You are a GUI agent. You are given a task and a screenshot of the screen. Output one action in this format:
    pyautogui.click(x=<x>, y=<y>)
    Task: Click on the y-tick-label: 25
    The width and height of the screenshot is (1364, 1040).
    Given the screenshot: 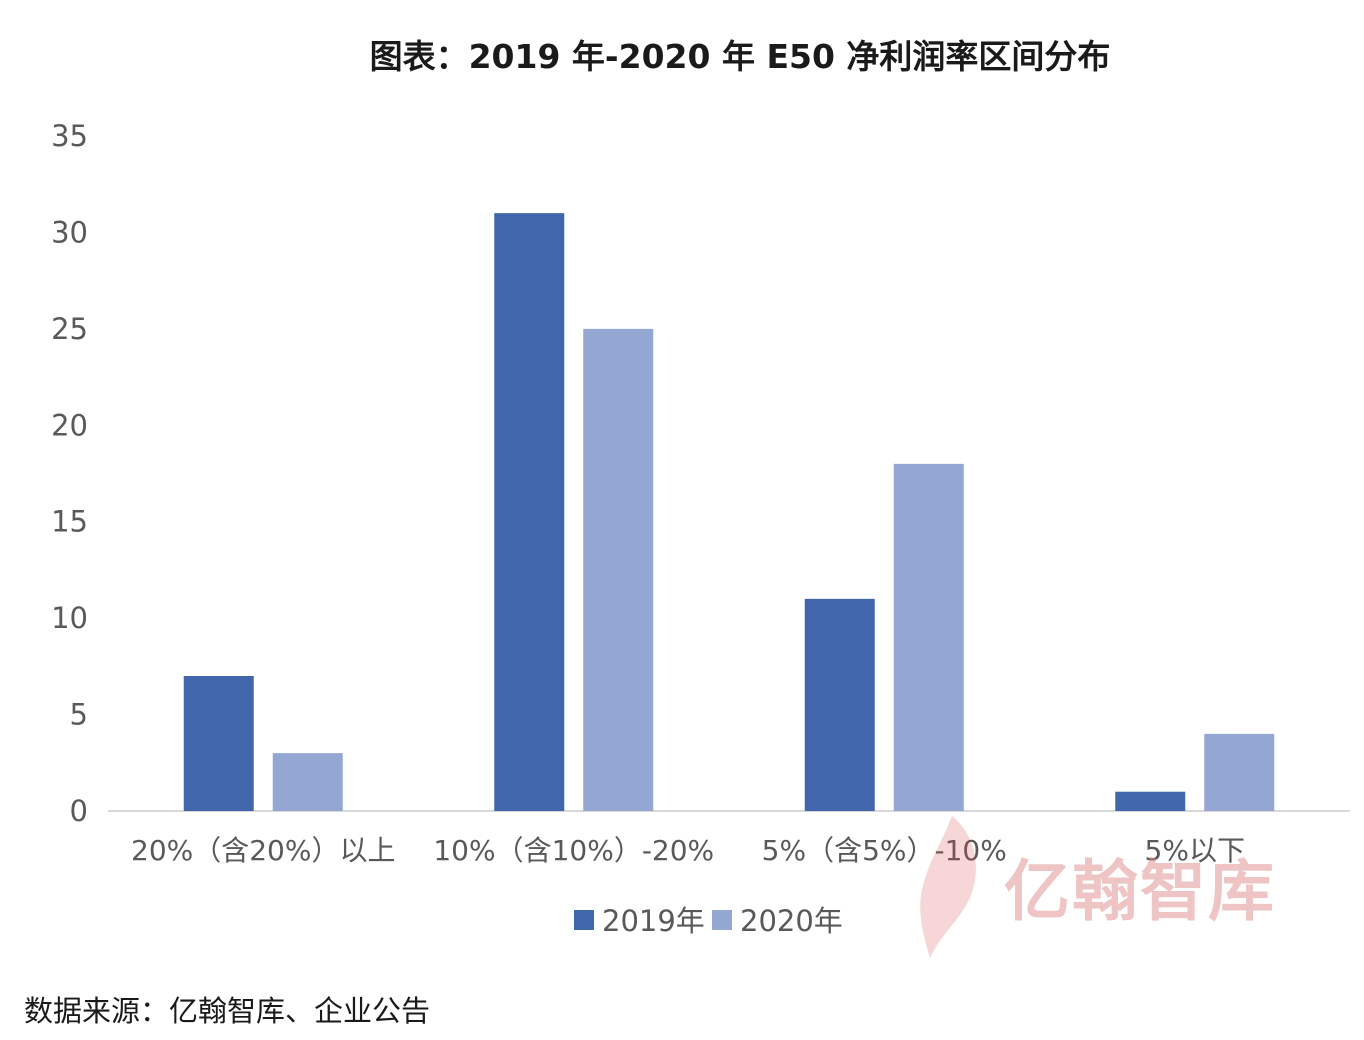 What is the action you would take?
    pyautogui.click(x=69, y=329)
    